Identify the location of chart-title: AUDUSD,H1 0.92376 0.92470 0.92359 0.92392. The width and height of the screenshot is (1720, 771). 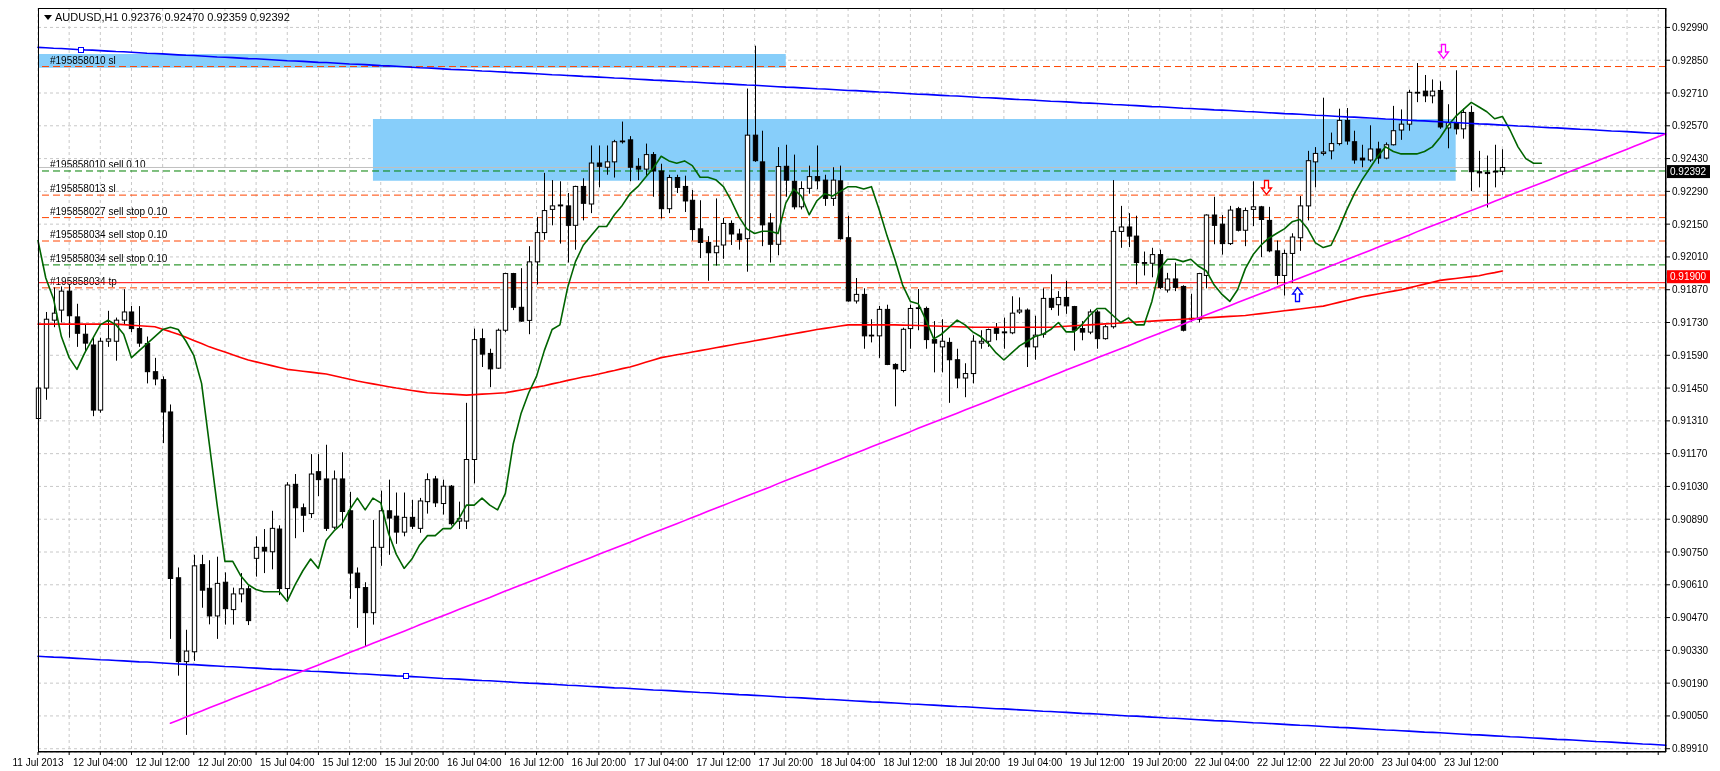
(172, 17).